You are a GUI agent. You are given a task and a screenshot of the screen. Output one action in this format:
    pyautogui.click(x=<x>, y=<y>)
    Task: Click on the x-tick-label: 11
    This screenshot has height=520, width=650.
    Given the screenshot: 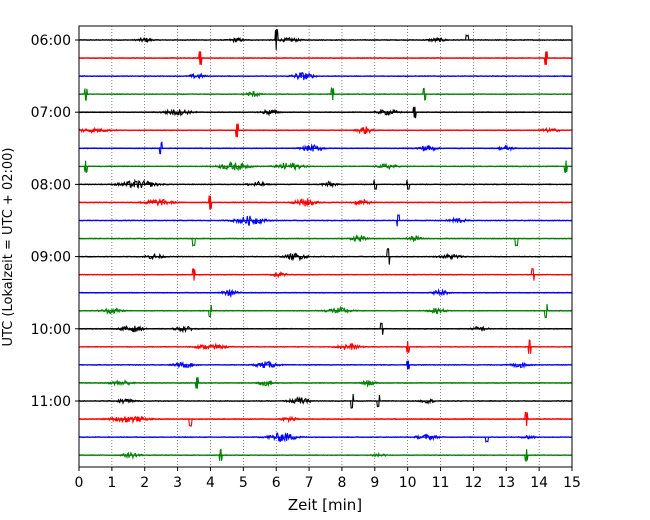 What is the action you would take?
    pyautogui.click(x=441, y=483)
    